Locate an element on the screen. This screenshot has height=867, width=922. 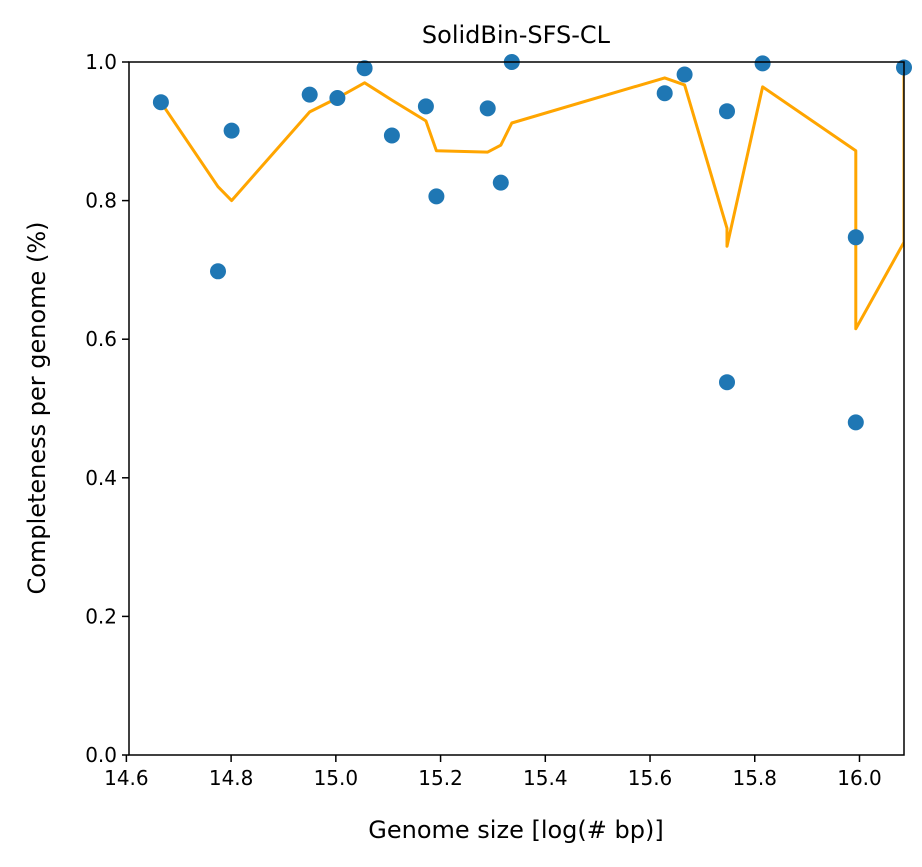
x-tick-label: 15.4 is located at coordinates (545, 778).